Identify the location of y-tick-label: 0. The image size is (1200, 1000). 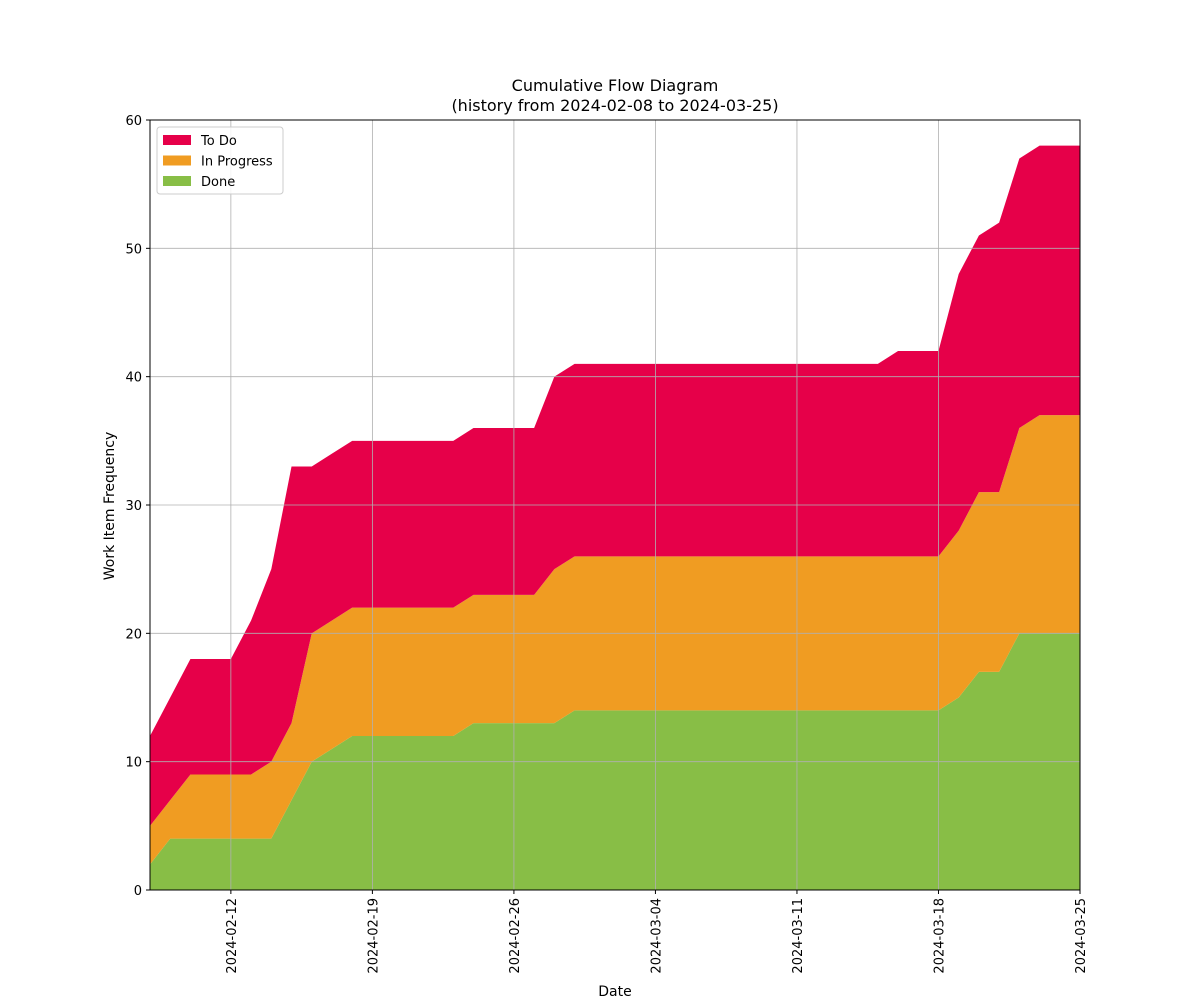
(138, 891).